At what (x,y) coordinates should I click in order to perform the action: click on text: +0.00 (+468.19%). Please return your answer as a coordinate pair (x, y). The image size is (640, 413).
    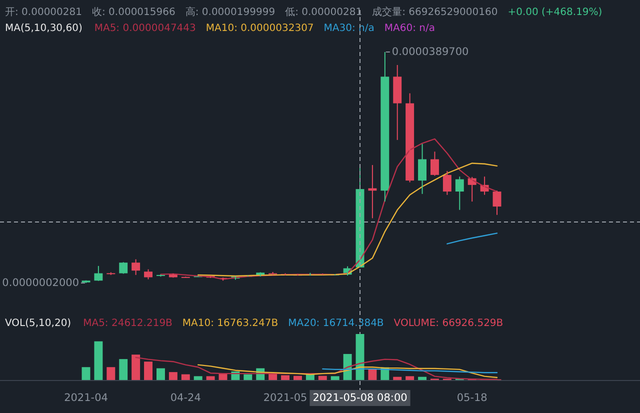
    Looking at the image, I should click on (555, 12).